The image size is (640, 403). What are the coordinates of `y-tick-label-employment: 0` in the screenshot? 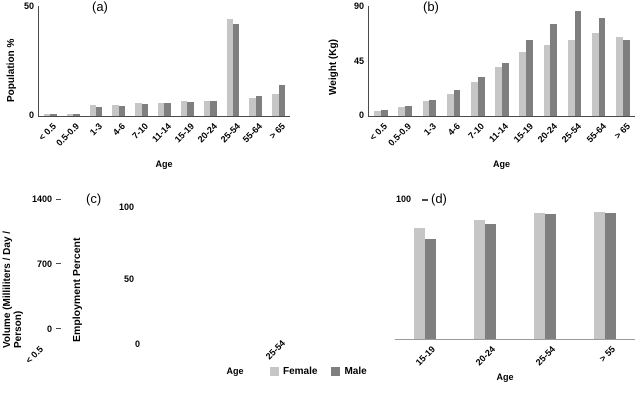 It's located at (137, 344).